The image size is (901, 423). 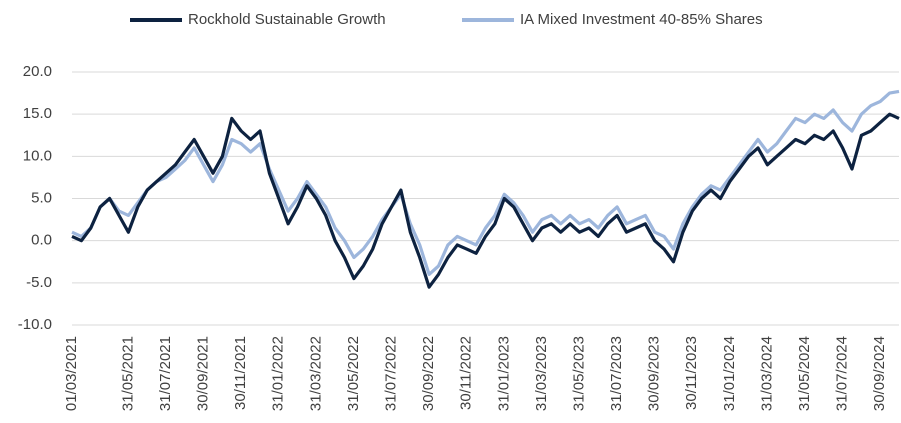 I want to click on x-tick-label: 01/03/2021, so click(x=71, y=373).